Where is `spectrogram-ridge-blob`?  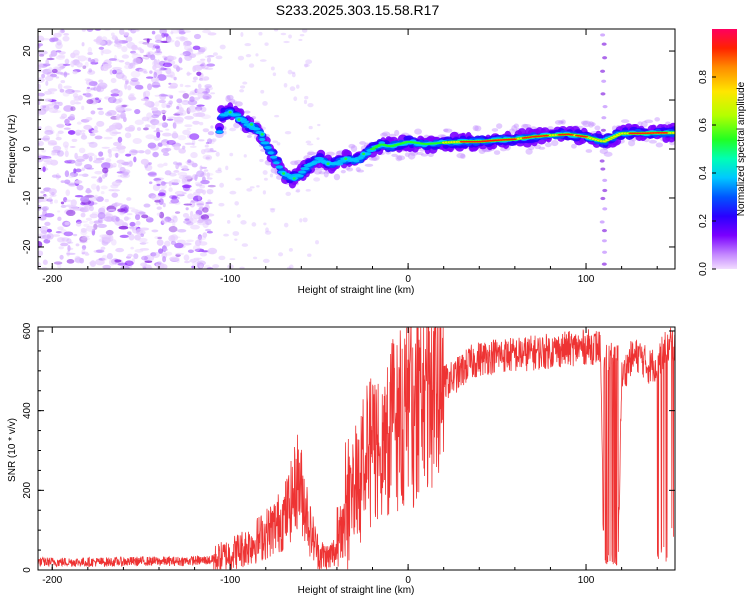
spectrogram-ridge-blob is located at coordinates (239, 119).